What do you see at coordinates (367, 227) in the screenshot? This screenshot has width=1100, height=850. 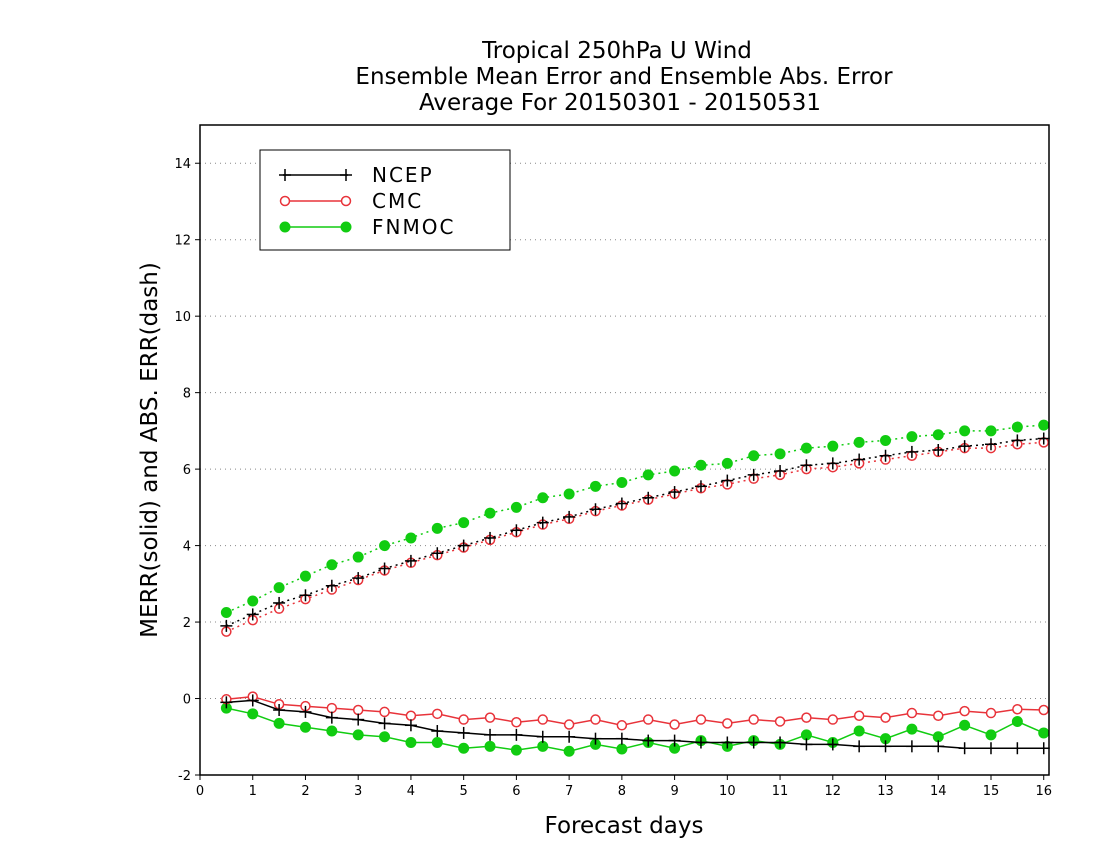 I see `legend-item-fnmoc: FNMOC` at bounding box center [367, 227].